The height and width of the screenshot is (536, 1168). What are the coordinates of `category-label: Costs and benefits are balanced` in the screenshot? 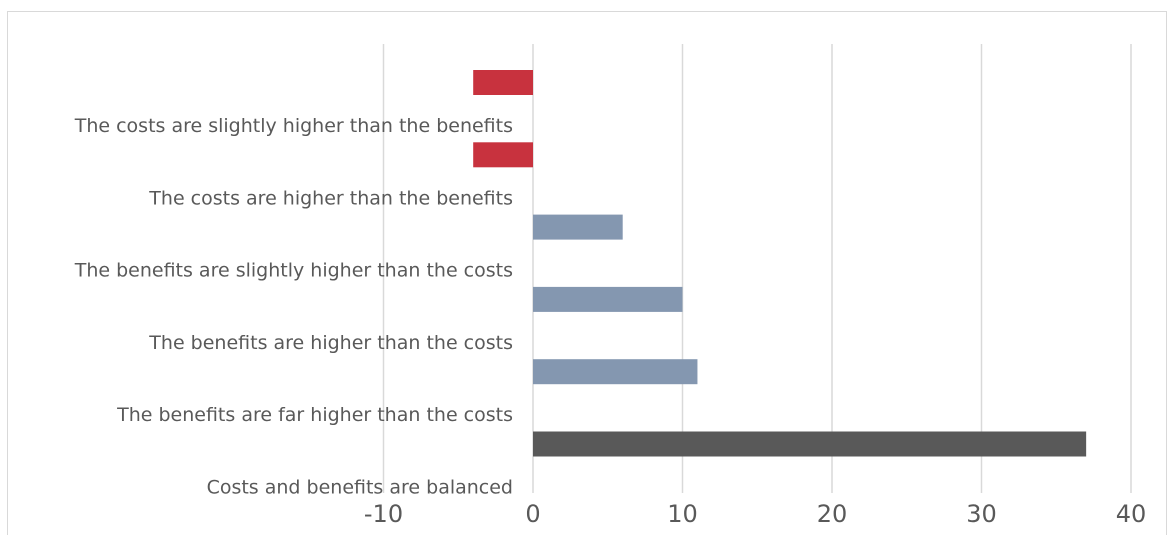 It's located at (360, 488).